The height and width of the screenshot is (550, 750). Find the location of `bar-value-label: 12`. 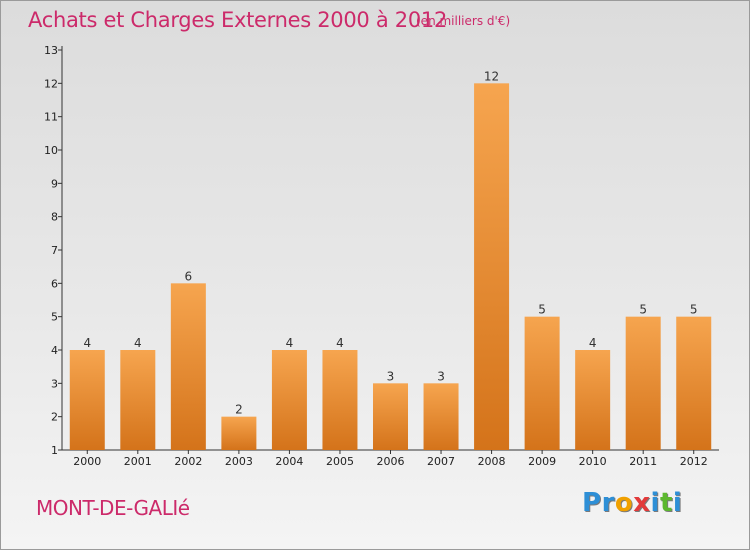

bar-value-label: 12 is located at coordinates (491, 76).